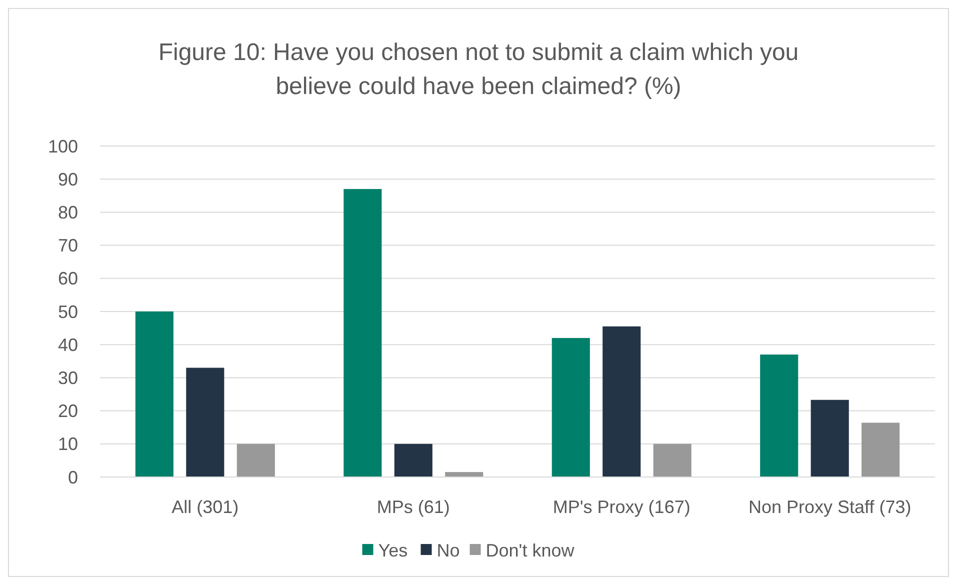  What do you see at coordinates (531, 550) in the screenshot?
I see `legend-label: Don't know` at bounding box center [531, 550].